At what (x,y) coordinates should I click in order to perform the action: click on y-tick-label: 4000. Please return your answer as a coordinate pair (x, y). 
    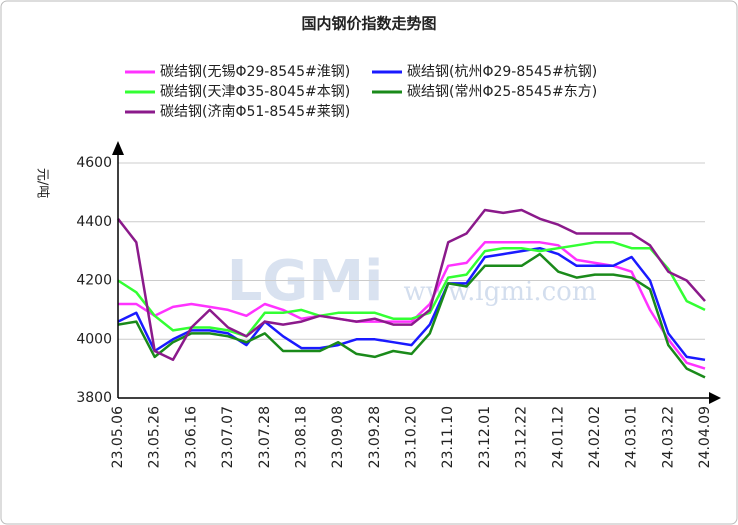
    Looking at the image, I should click on (94, 339).